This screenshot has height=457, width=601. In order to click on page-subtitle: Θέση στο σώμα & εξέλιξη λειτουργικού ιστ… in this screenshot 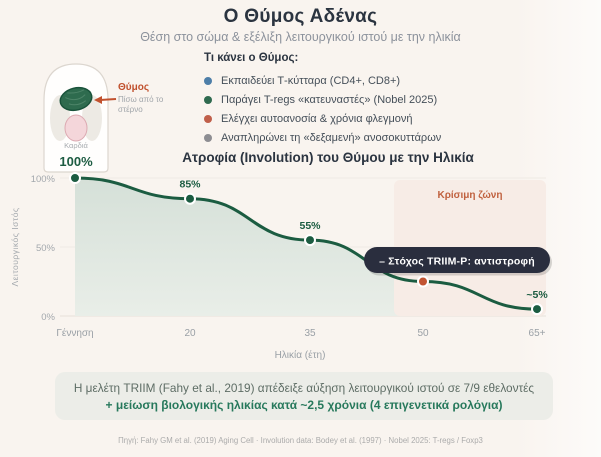, I will do `click(300, 37)`.